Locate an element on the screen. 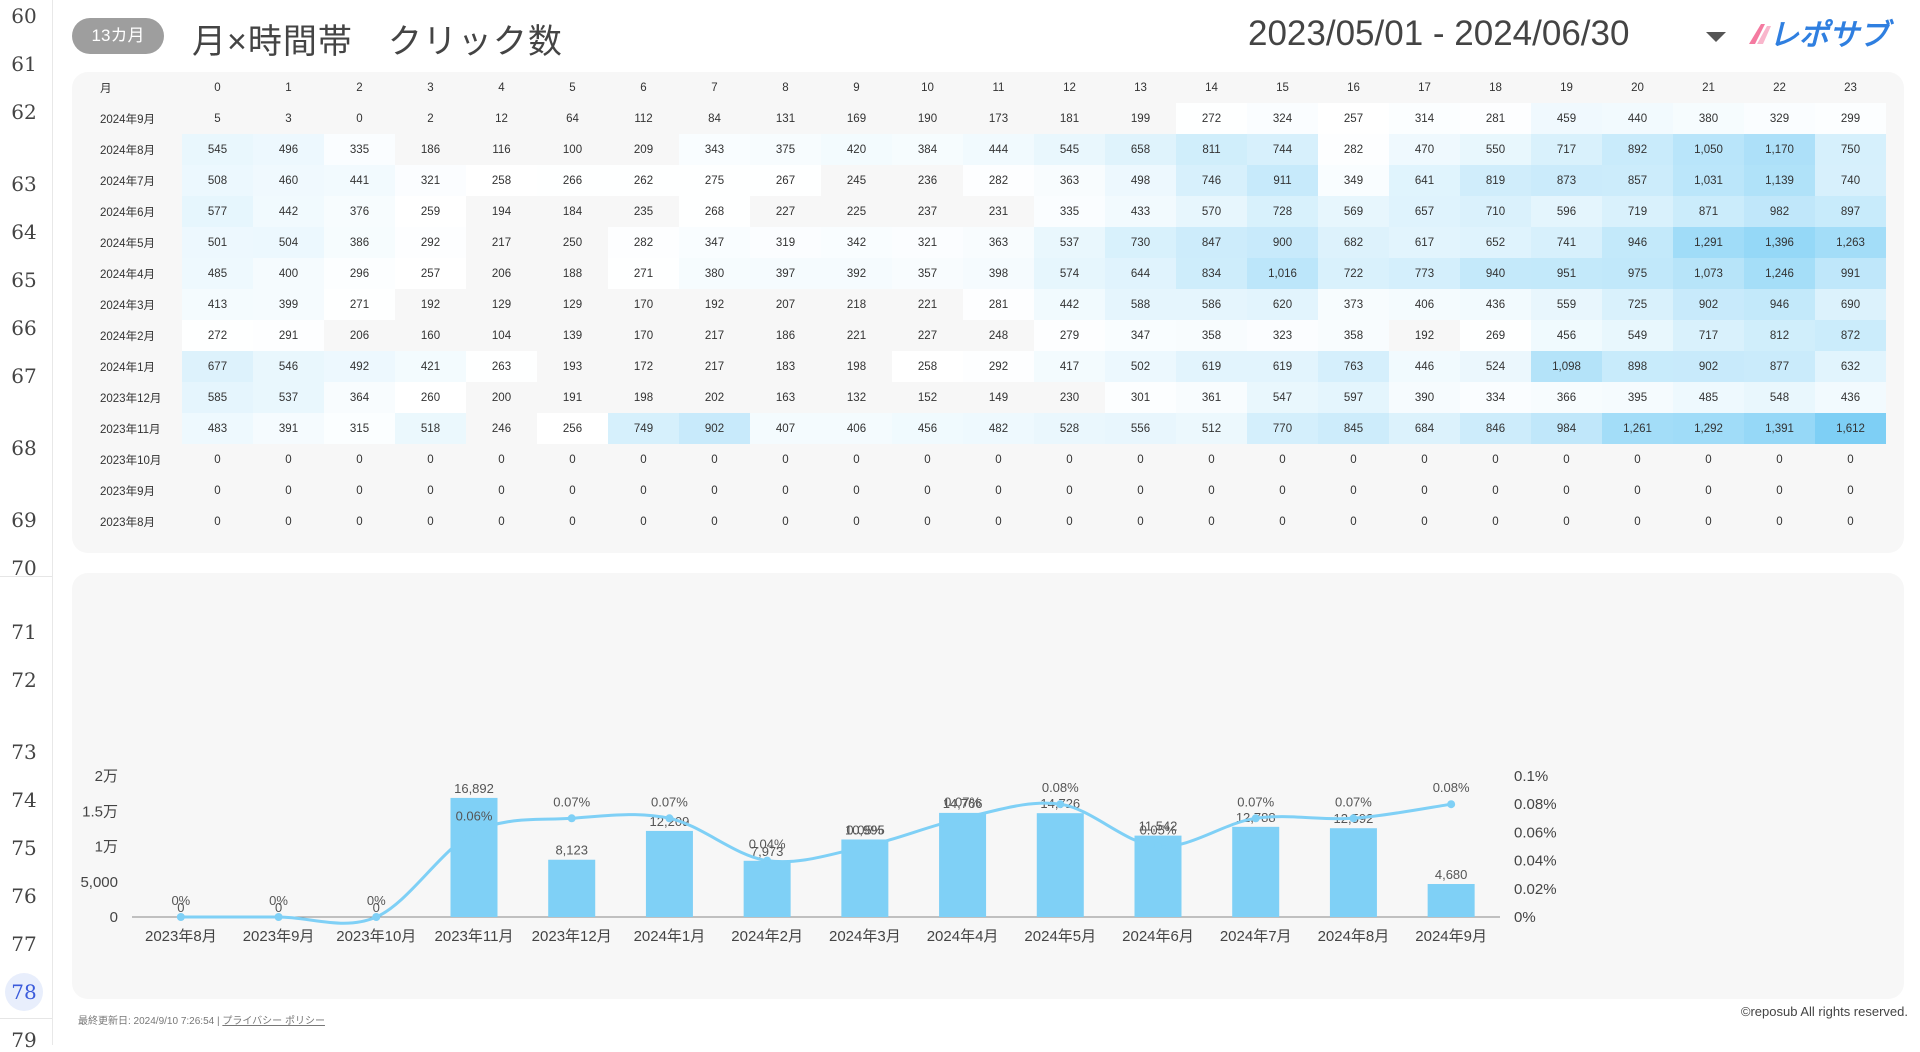  heatmap-cell: 250 is located at coordinates (572, 242).